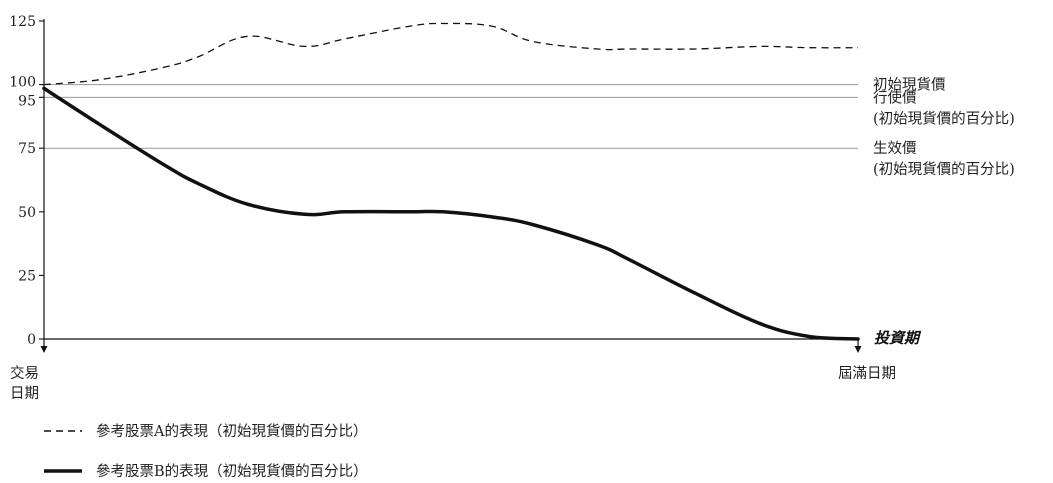  Describe the element at coordinates (27, 213) in the screenshot. I see `y-tick-label-50: 50` at that location.